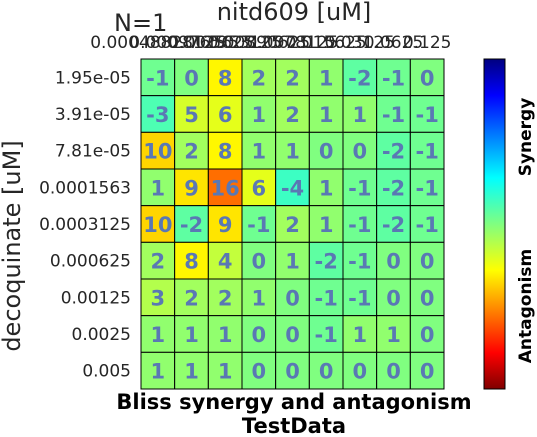  I want to click on heatmap-cell-value: 4, so click(225, 262).